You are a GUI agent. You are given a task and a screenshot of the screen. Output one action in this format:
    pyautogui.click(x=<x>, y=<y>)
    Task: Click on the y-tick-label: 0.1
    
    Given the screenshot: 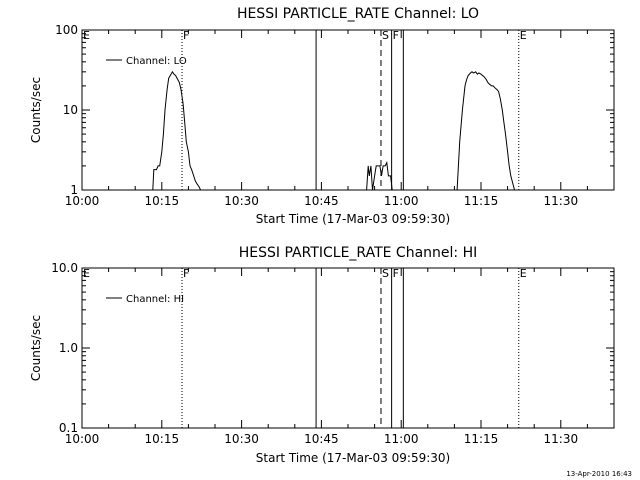 What is the action you would take?
    pyautogui.click(x=68, y=428)
    